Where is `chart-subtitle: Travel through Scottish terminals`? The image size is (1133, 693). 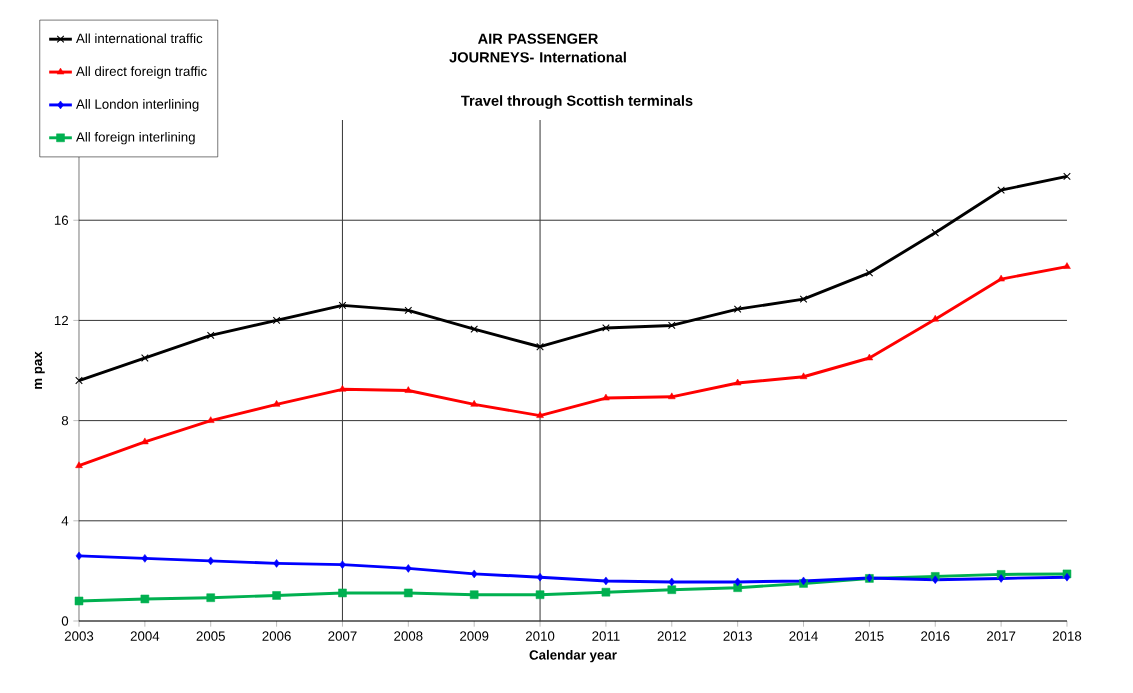
chart-subtitle: Travel through Scottish terminals is located at coordinates (577, 102).